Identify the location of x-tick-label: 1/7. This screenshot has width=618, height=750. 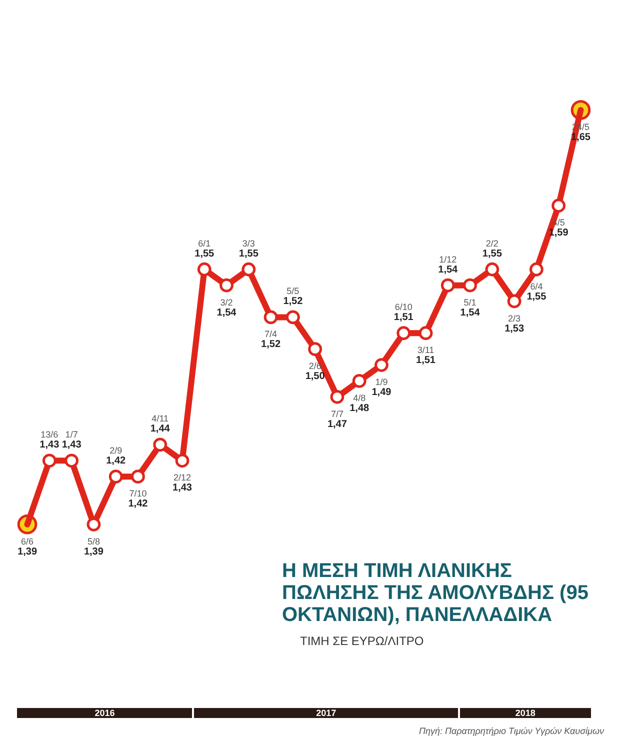
(71, 435).